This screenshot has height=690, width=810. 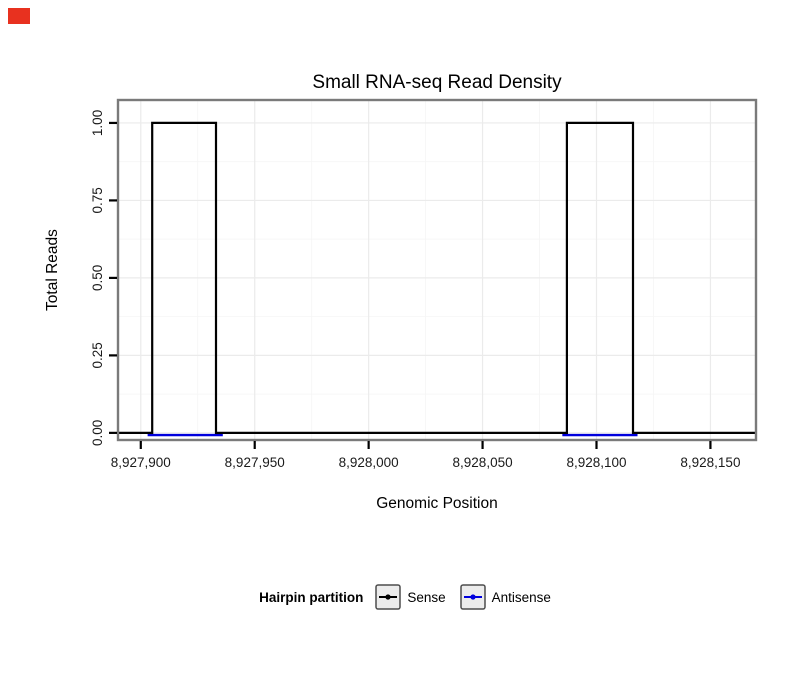 I want to click on legend-label-antisense: Antisense, so click(x=521, y=597).